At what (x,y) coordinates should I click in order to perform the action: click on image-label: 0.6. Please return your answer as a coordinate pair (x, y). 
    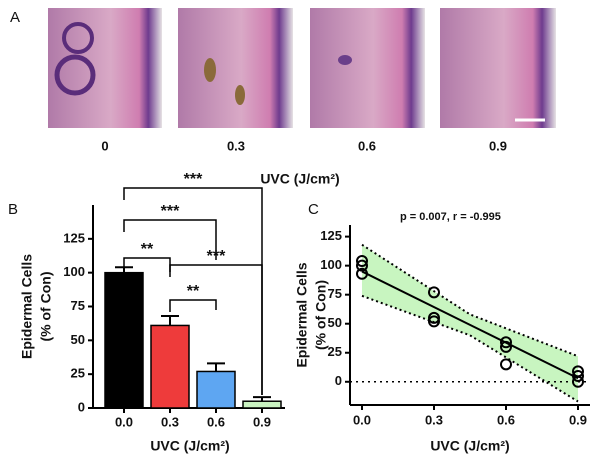
    Looking at the image, I should click on (367, 145).